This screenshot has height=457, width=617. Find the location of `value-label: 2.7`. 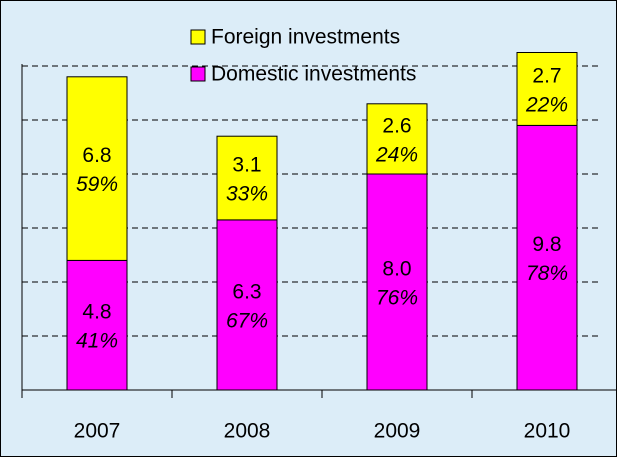

value-label: 2.7 is located at coordinates (546, 75).